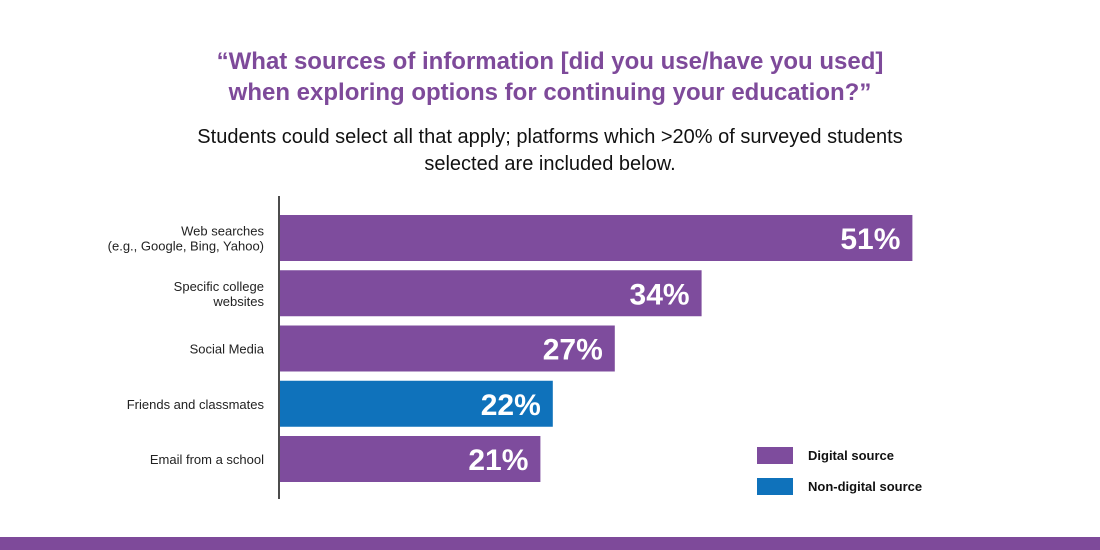  What do you see at coordinates (511, 405) in the screenshot?
I see `value-label-4: 22%` at bounding box center [511, 405].